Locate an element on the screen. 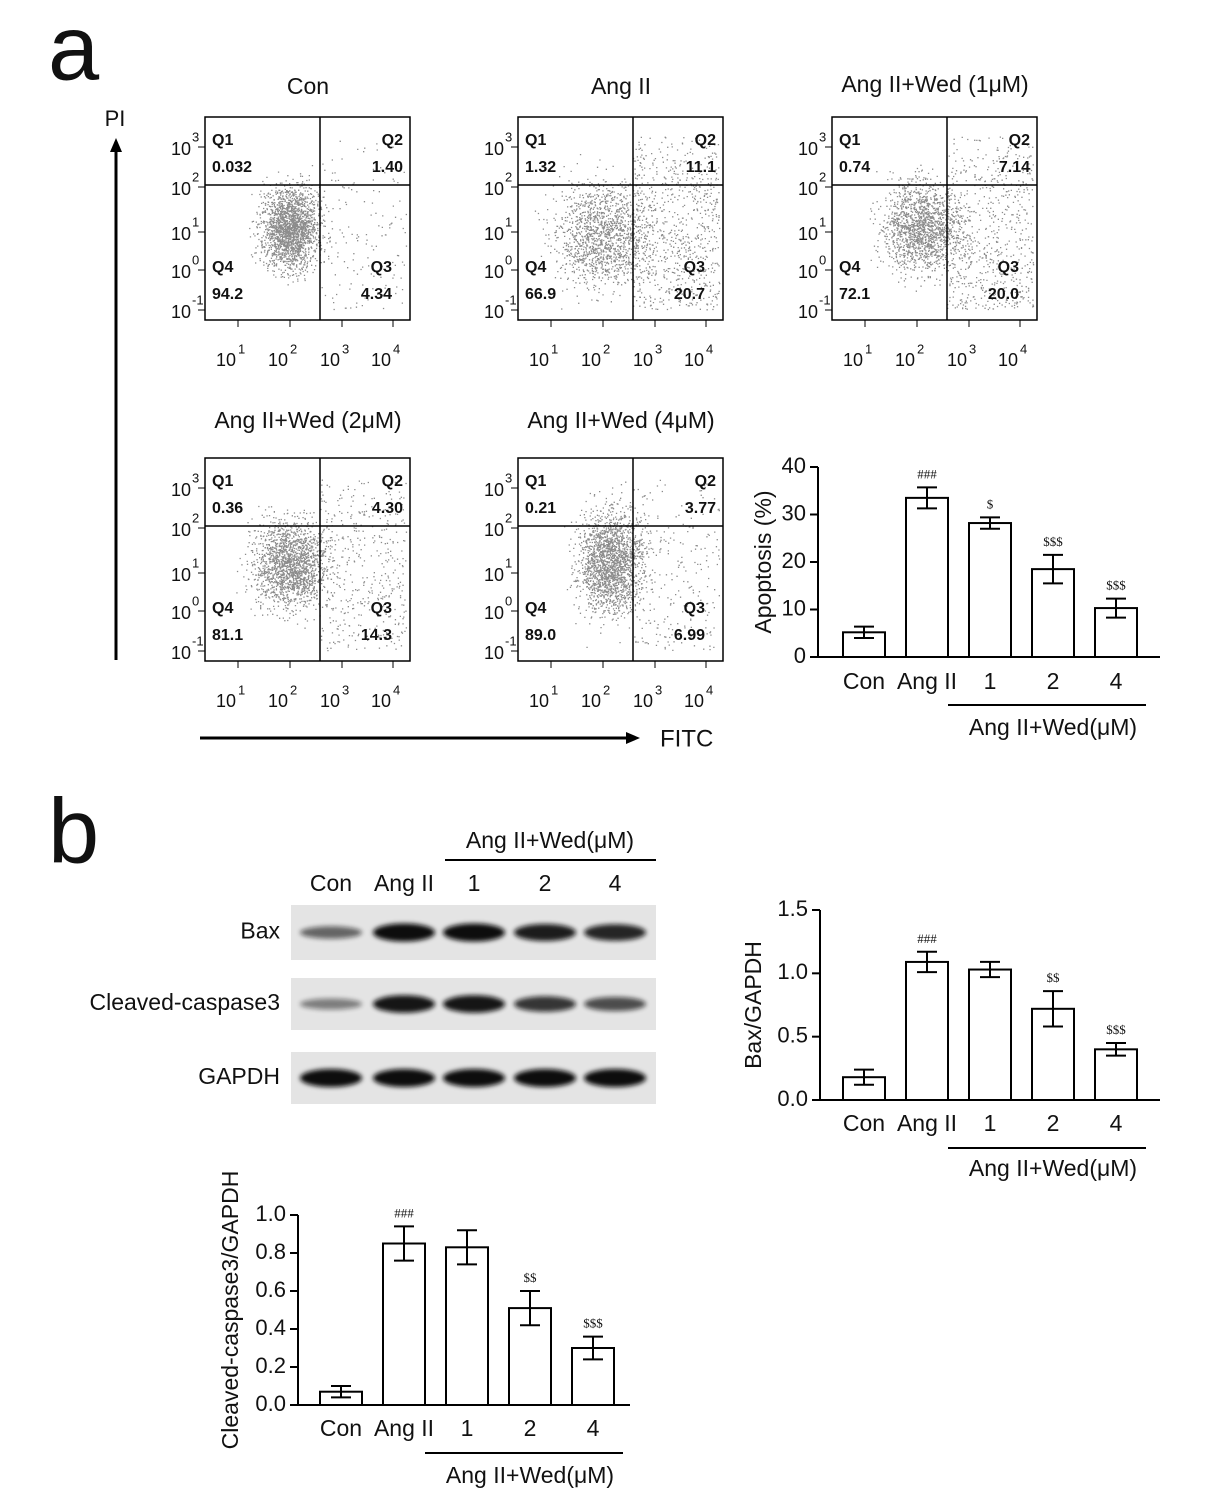 This screenshot has width=1212, height=1512. y-tick-label: 10 is located at coordinates (794, 607).